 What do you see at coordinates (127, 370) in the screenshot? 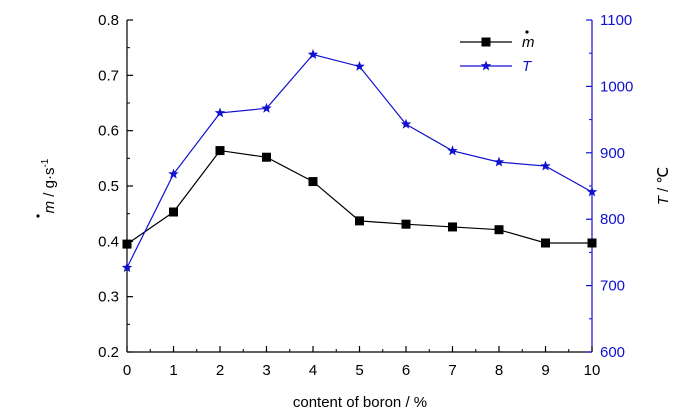
I see `x-tick-label: 0` at bounding box center [127, 370].